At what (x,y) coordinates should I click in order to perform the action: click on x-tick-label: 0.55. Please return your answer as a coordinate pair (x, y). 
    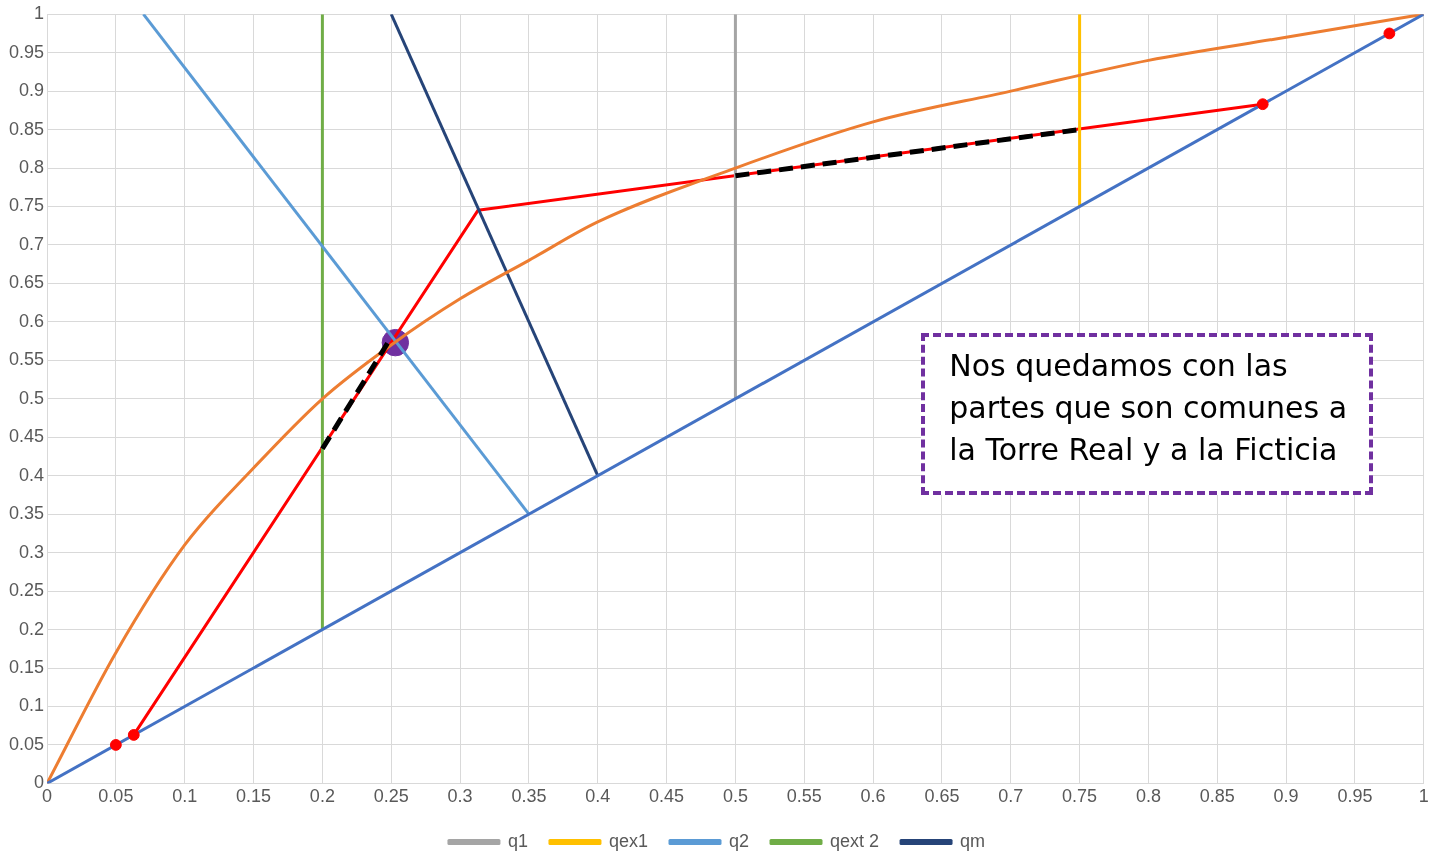
    Looking at the image, I should click on (804, 796).